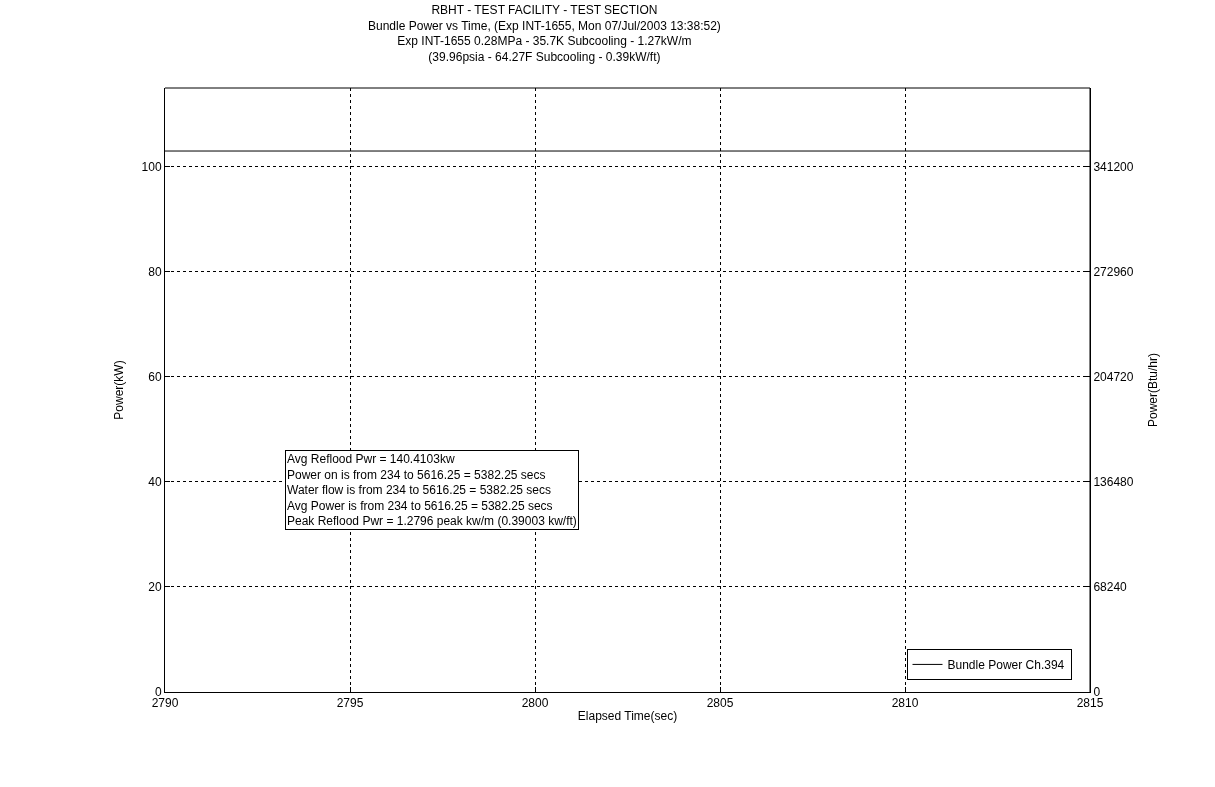 The width and height of the screenshot is (1215, 787). Describe the element at coordinates (371, 459) in the screenshot. I see `annotation: Avg Reflood Pwr = 140.4103kw` at that location.